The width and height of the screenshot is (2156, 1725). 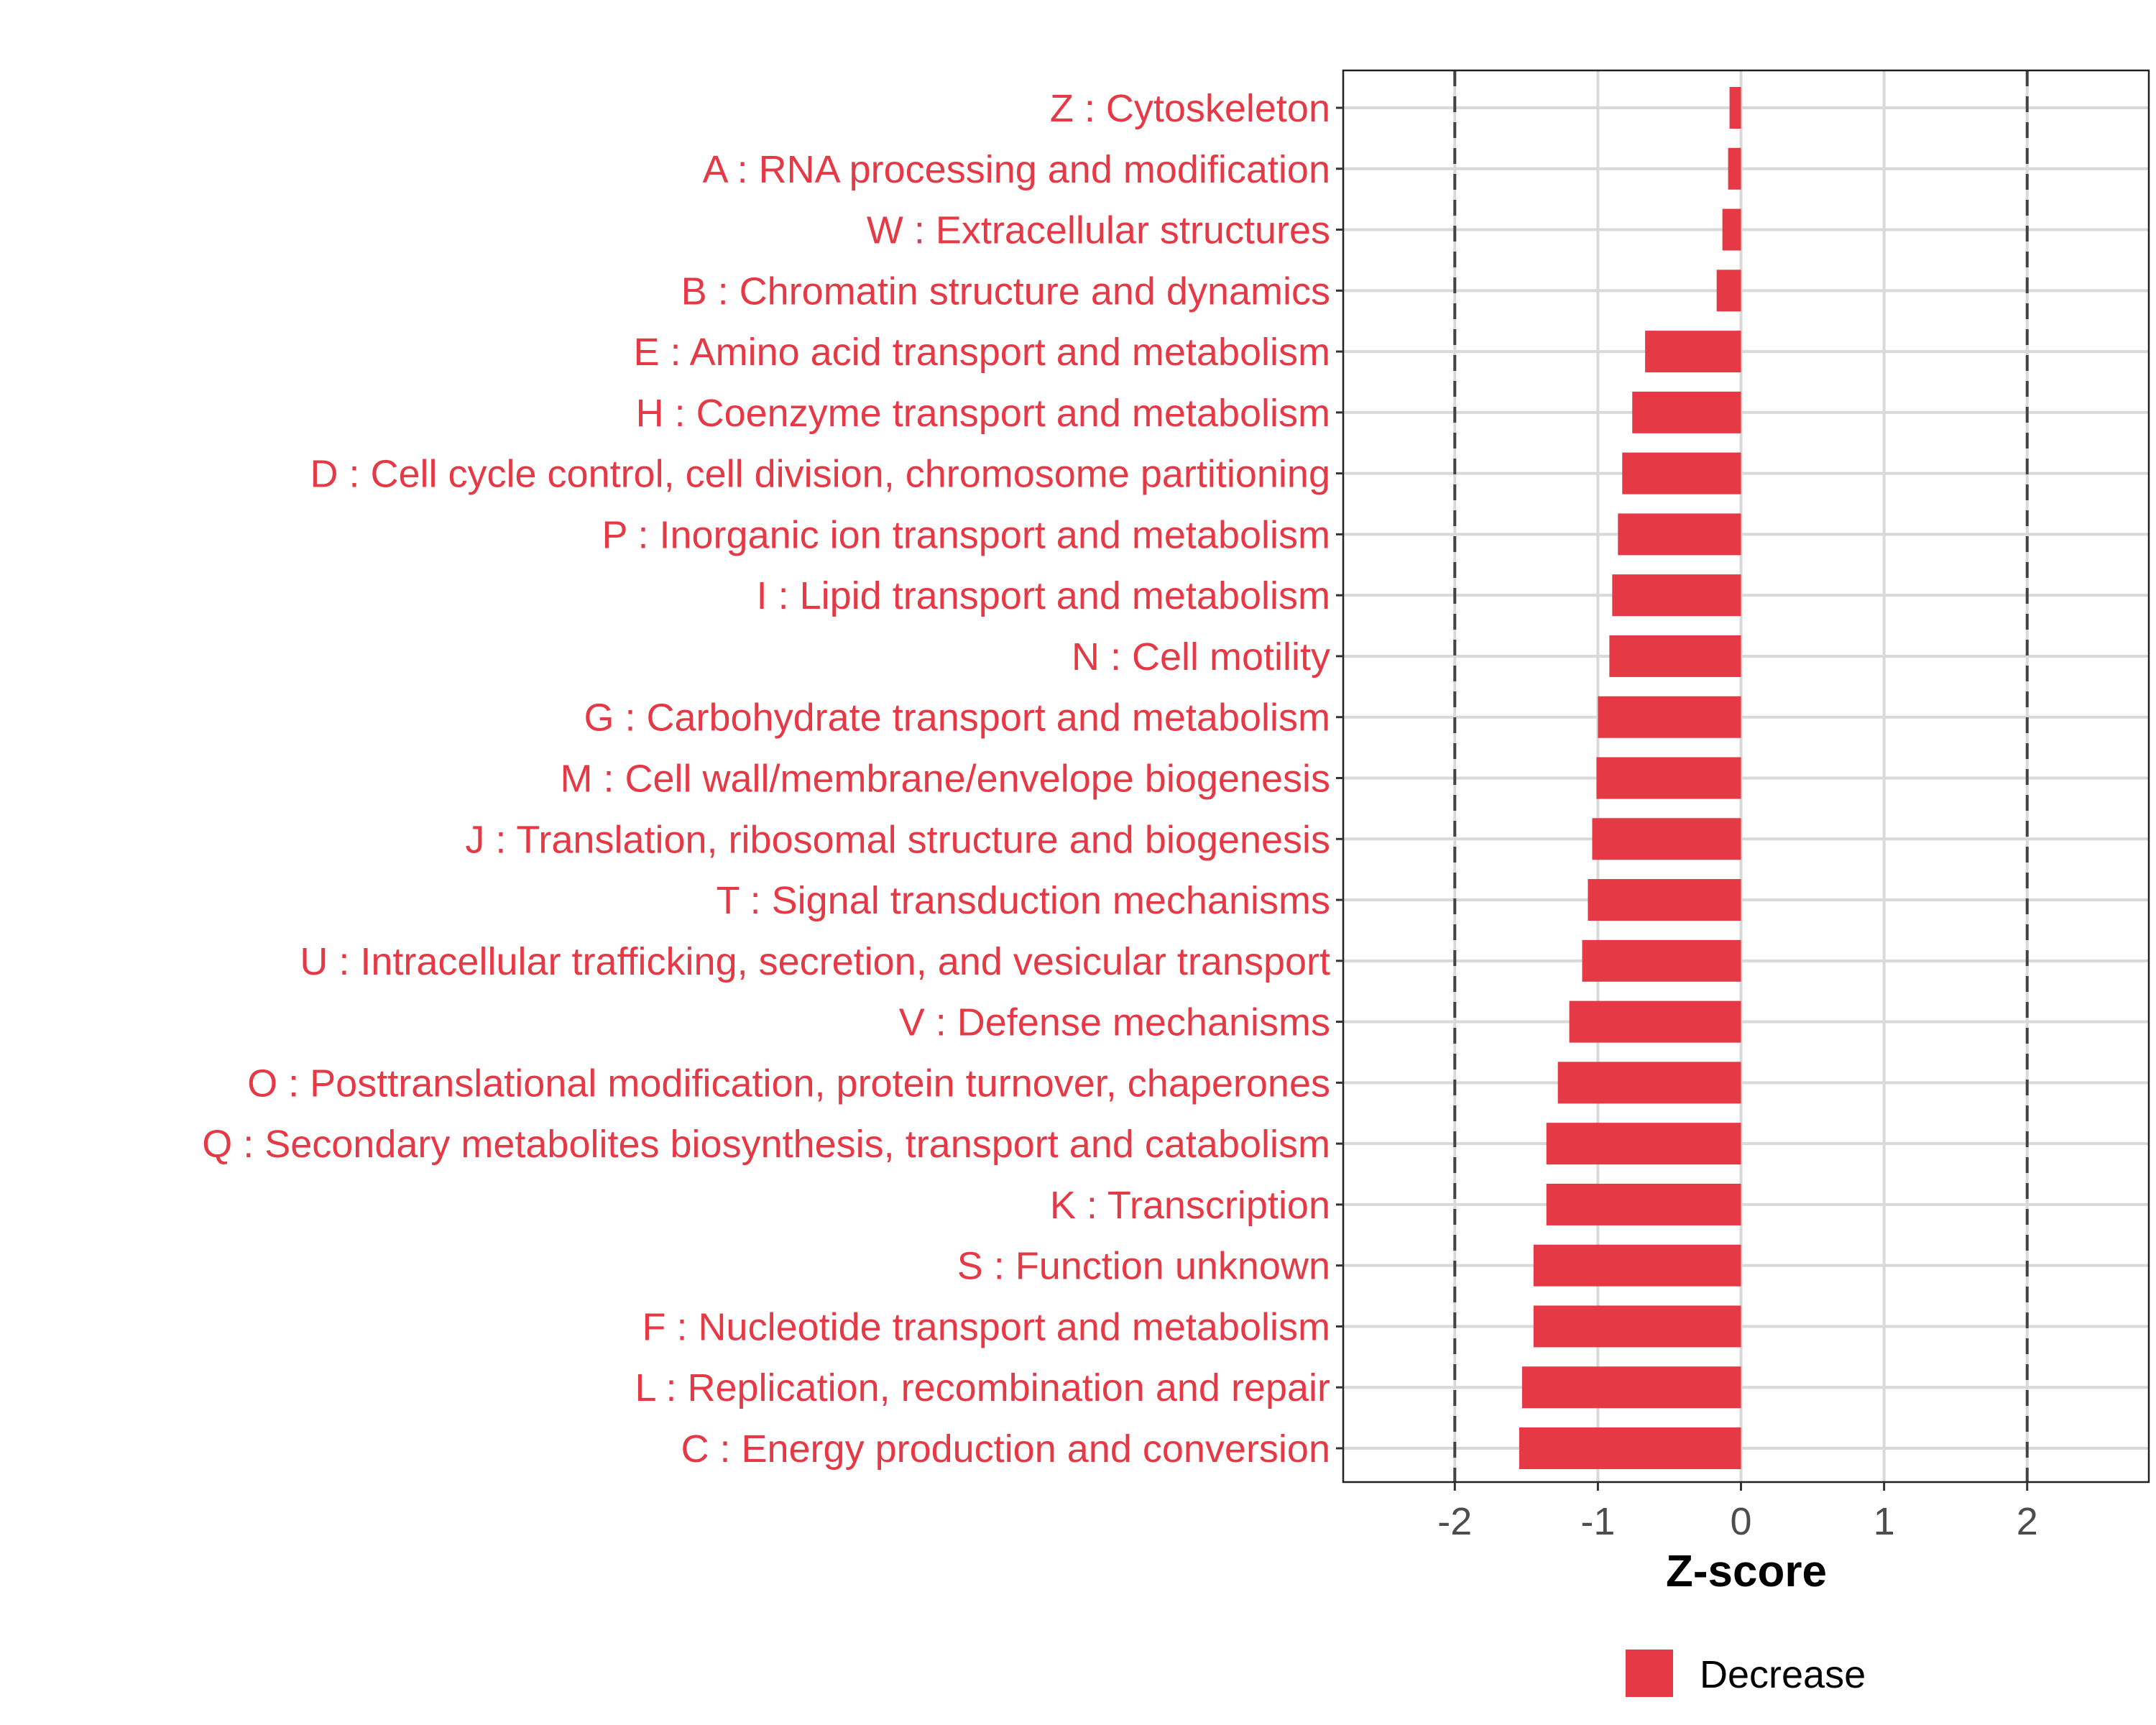 What do you see at coordinates (1190, 108) in the screenshot?
I see `category-label: Z : Cytoskeleton` at bounding box center [1190, 108].